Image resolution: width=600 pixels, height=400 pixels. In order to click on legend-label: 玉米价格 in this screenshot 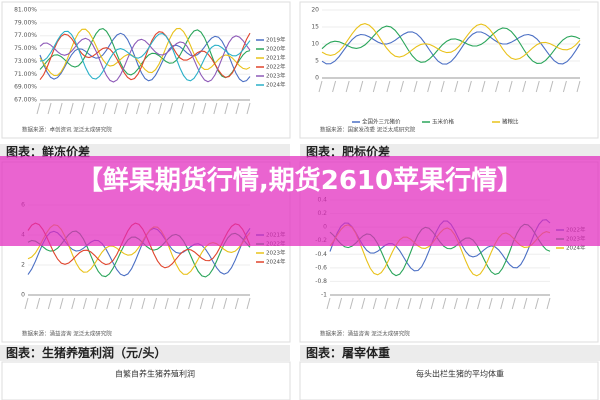, I will do `click(443, 122)`.